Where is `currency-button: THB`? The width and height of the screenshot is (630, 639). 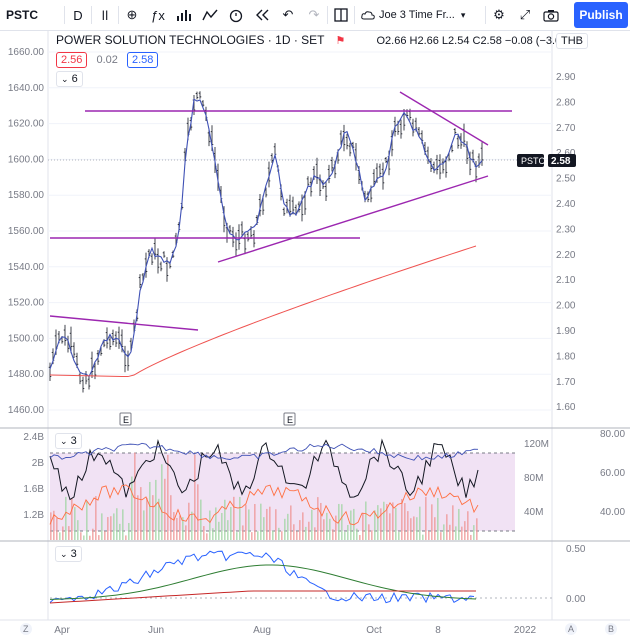
currency-button: THB is located at coordinates (572, 41).